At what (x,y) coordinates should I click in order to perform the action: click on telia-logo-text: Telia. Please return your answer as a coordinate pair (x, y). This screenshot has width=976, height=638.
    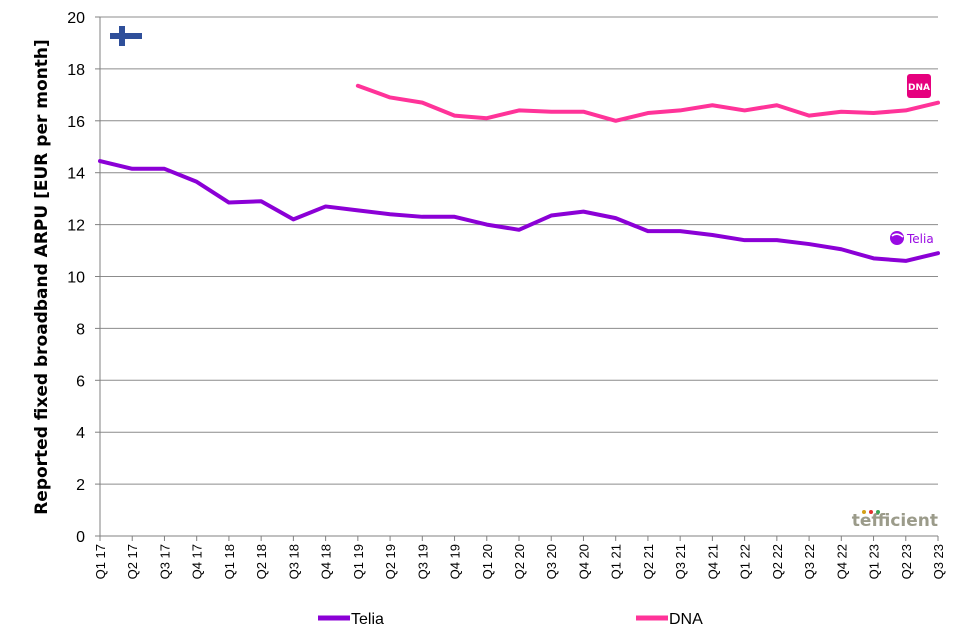
    Looking at the image, I should click on (920, 239).